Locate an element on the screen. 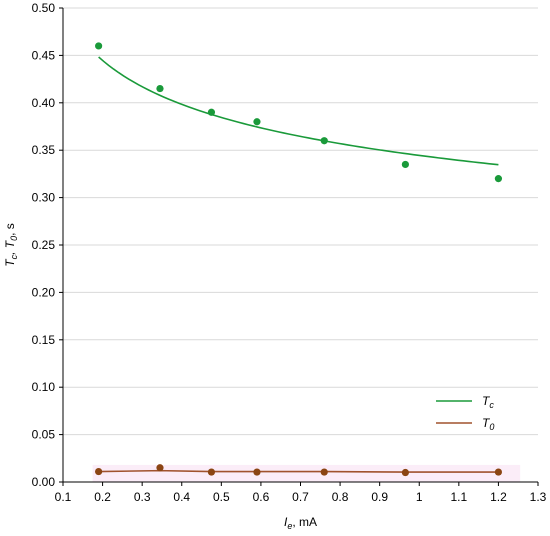 This screenshot has width=550, height=536. y-tick-label: 0.10 is located at coordinates (44, 387).